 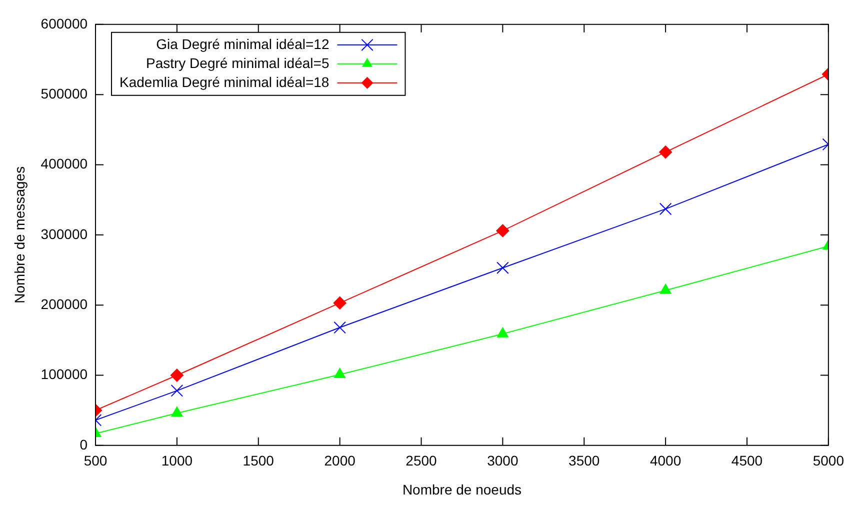 What do you see at coordinates (828, 460) in the screenshot?
I see `x-tick-label: 5000` at bounding box center [828, 460].